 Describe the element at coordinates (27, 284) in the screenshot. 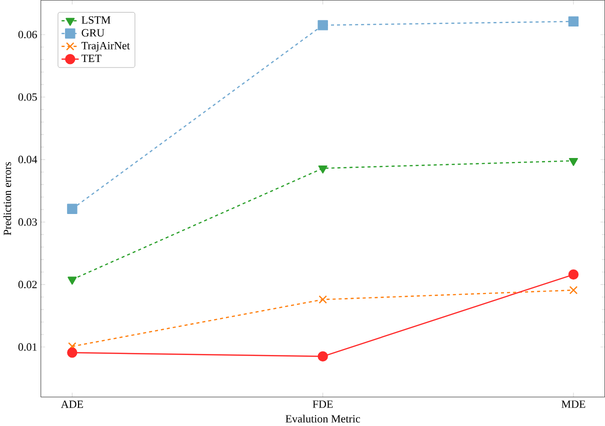

I see `y-tick-label: 0.02` at that location.